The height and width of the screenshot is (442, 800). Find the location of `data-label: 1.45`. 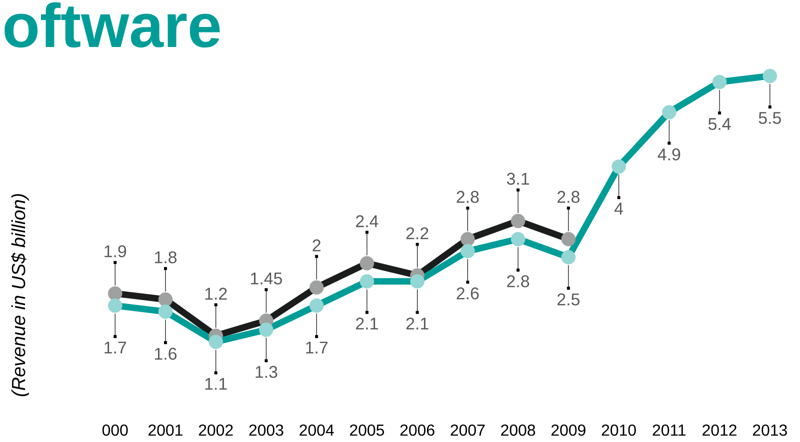

data-label: 1.45 is located at coordinates (266, 278).